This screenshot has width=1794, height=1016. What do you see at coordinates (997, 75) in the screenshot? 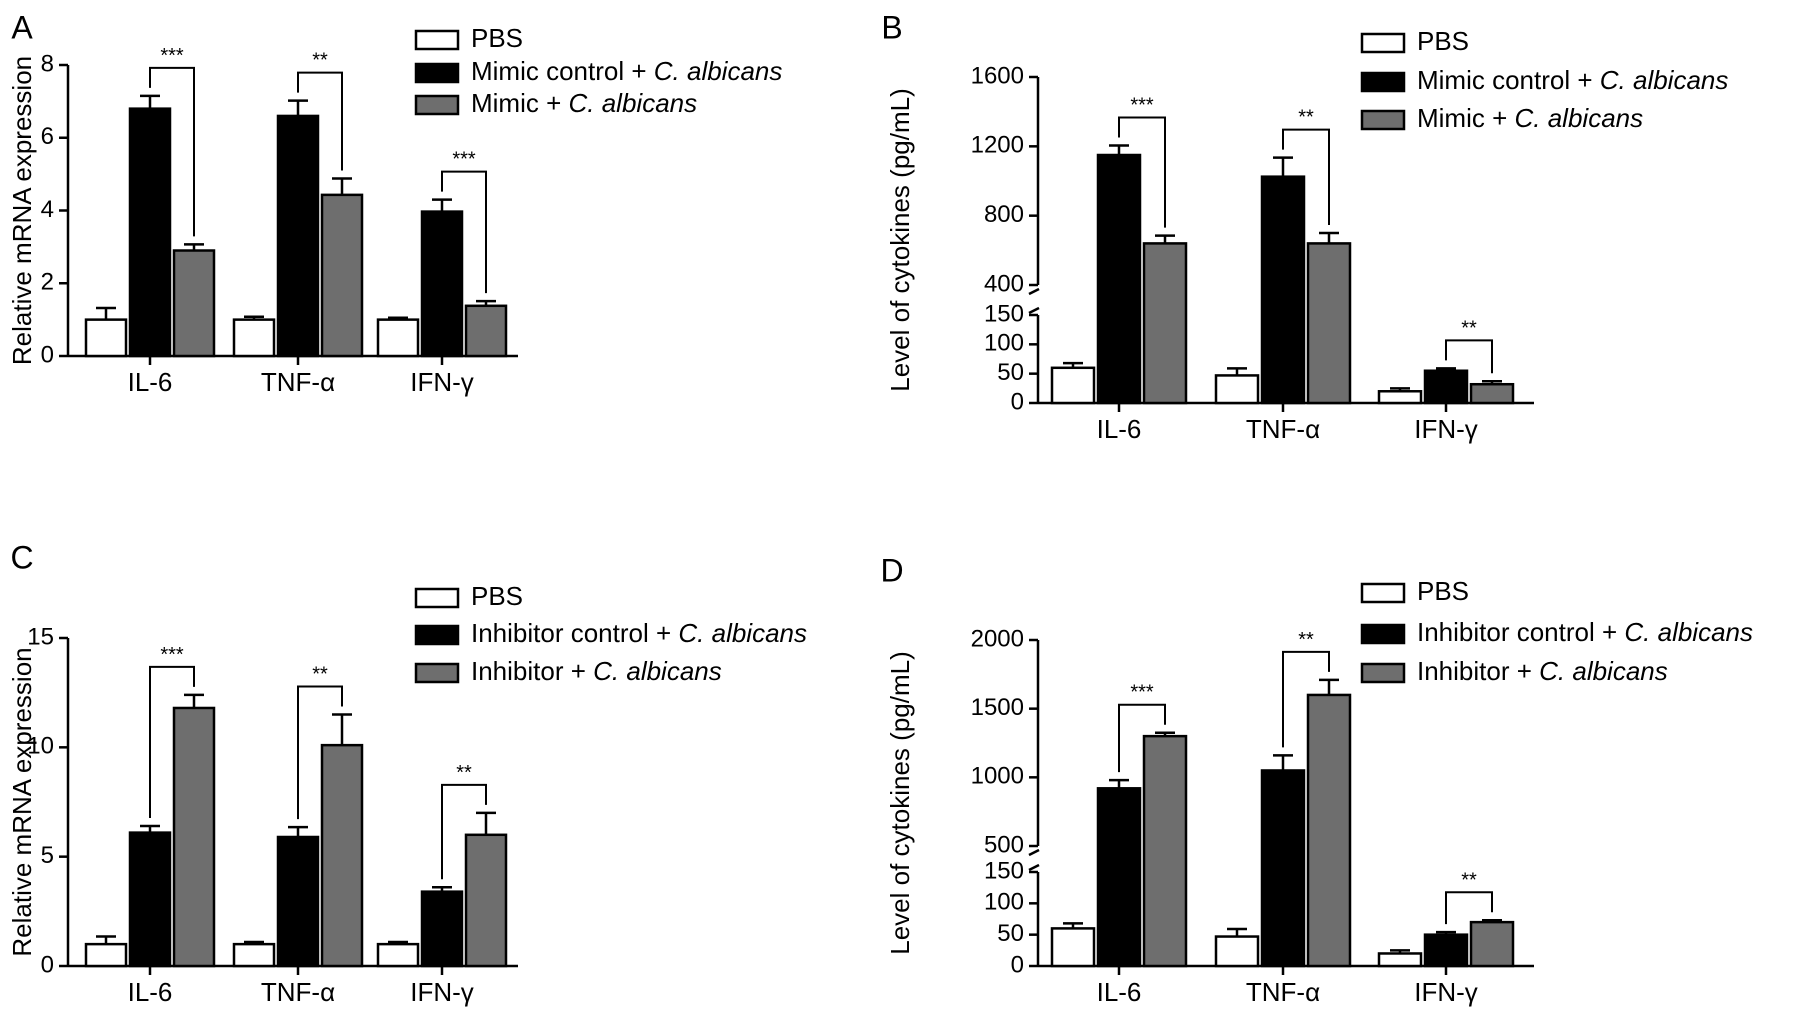
I see `y-tick-label: 1600` at bounding box center [997, 75].